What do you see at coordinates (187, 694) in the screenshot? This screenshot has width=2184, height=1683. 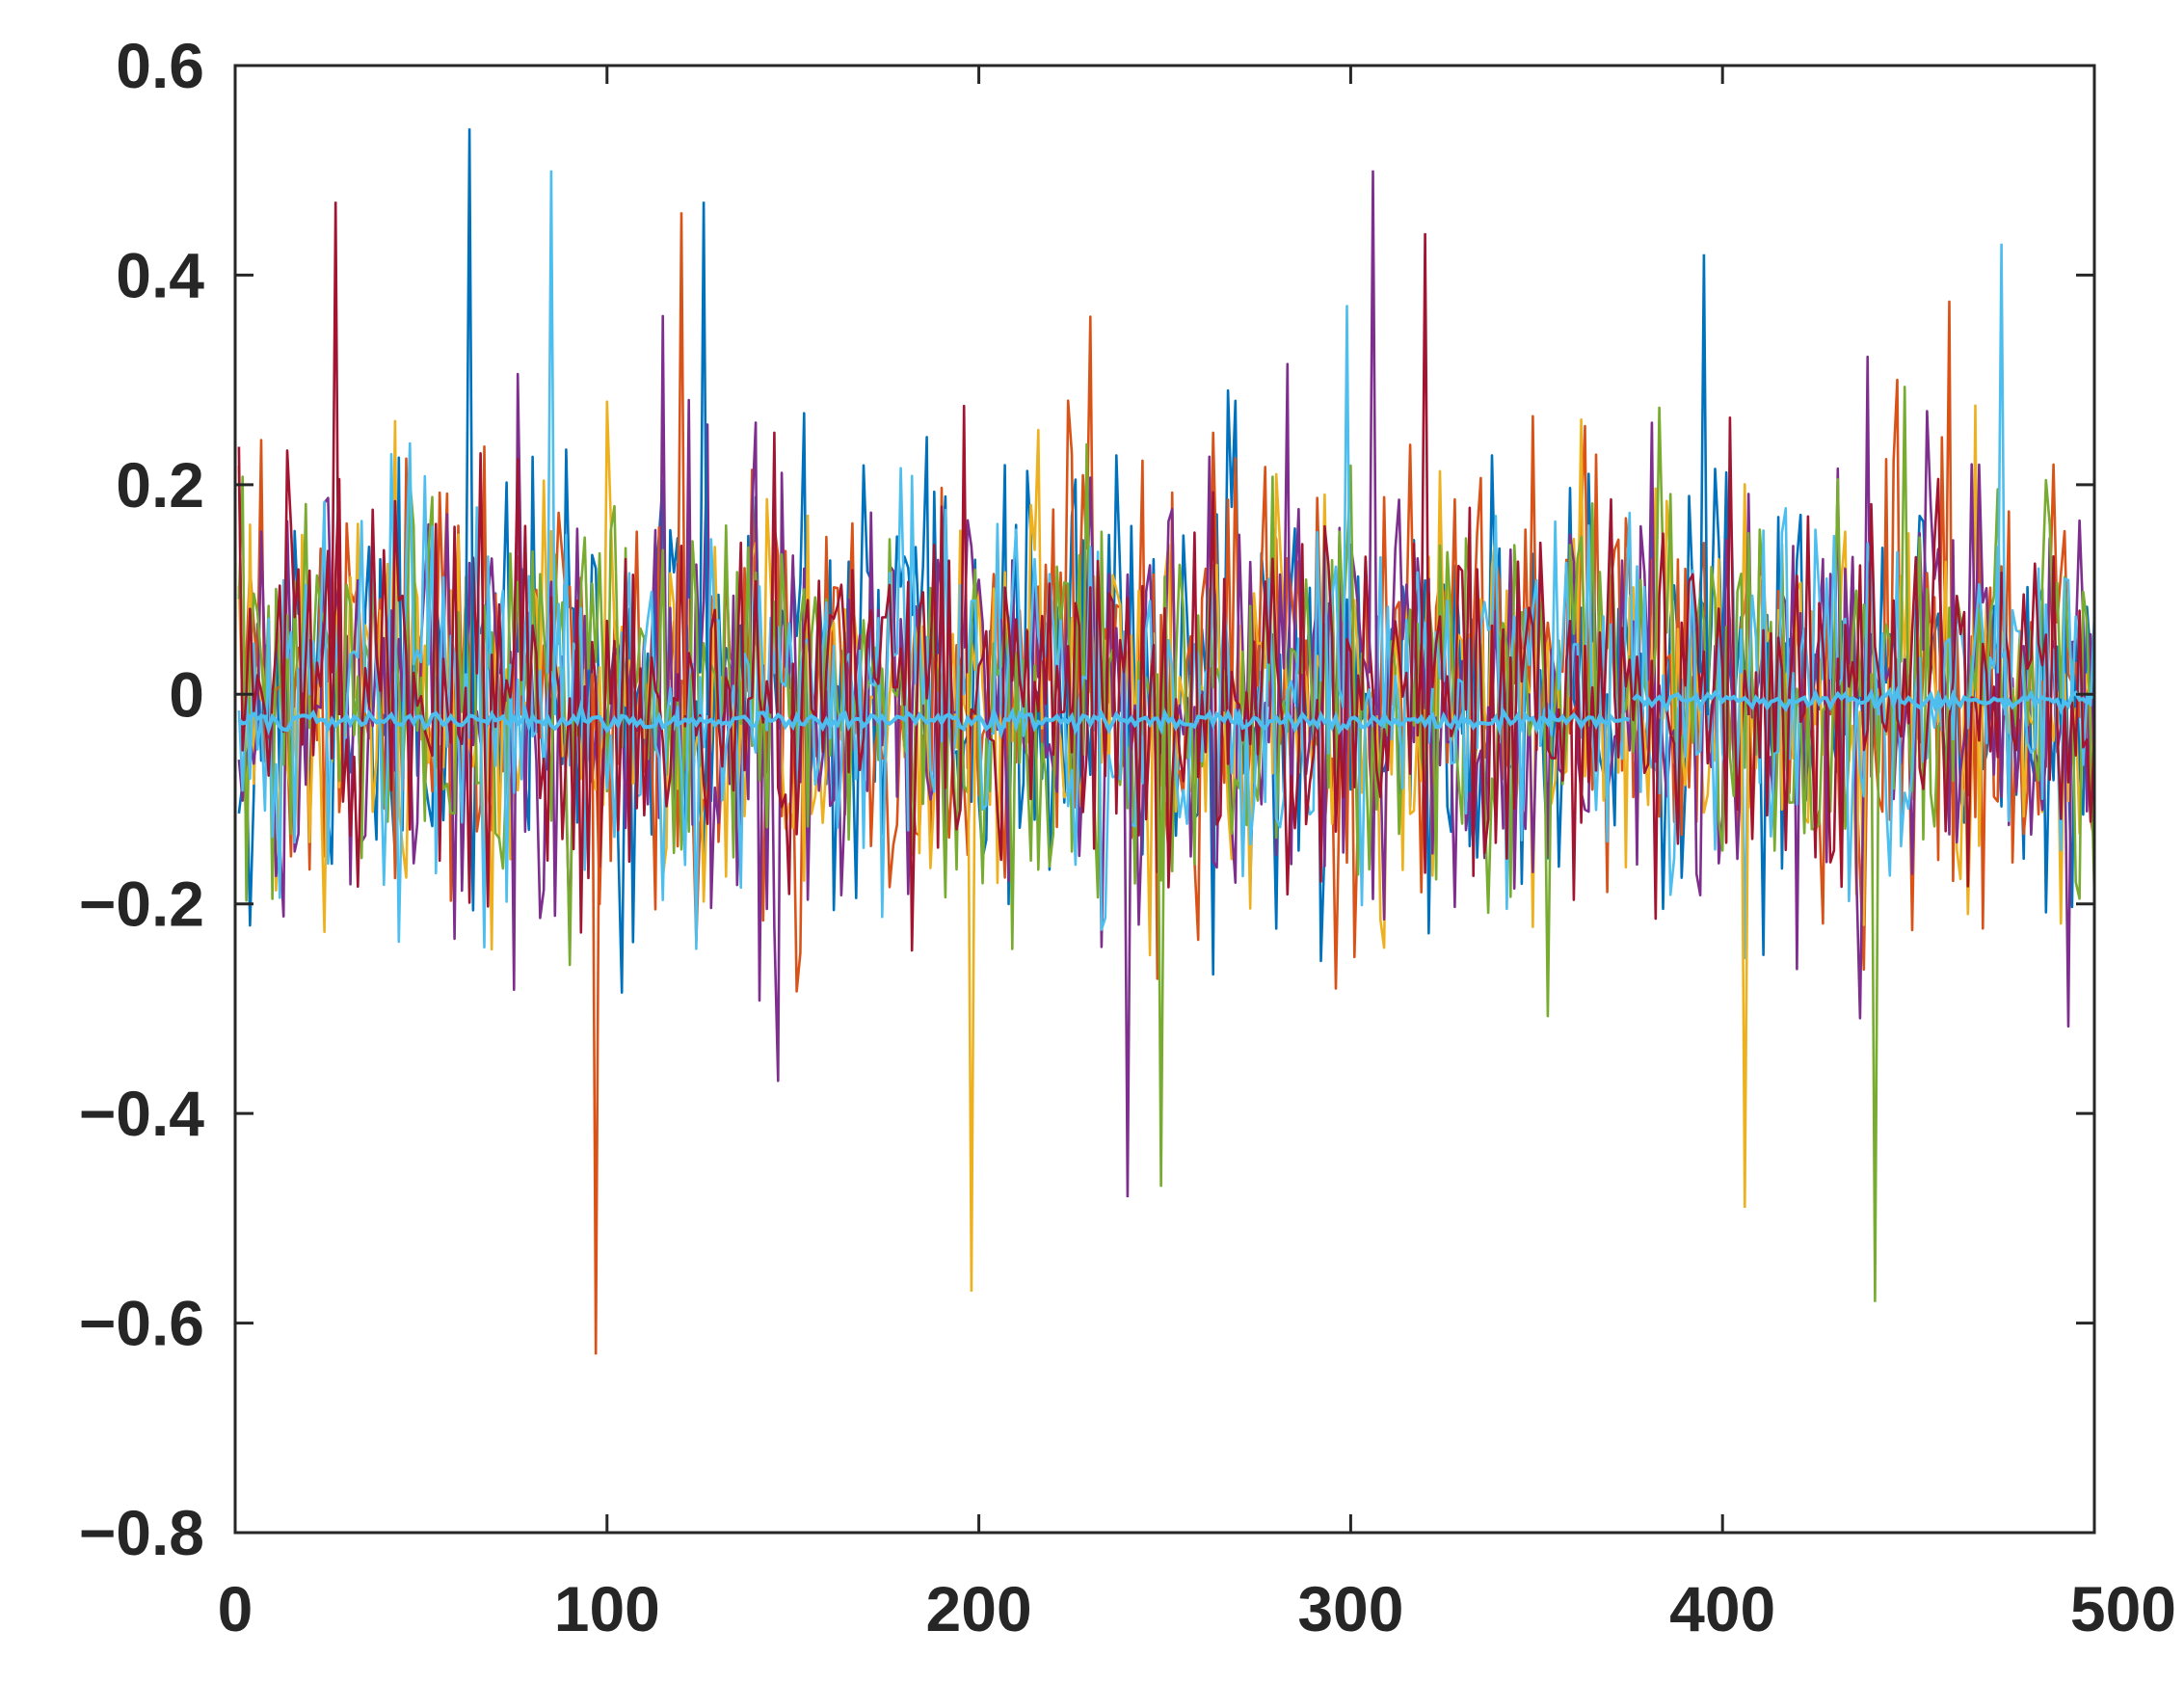 I see `y-tick-label-4: 0` at bounding box center [187, 694].